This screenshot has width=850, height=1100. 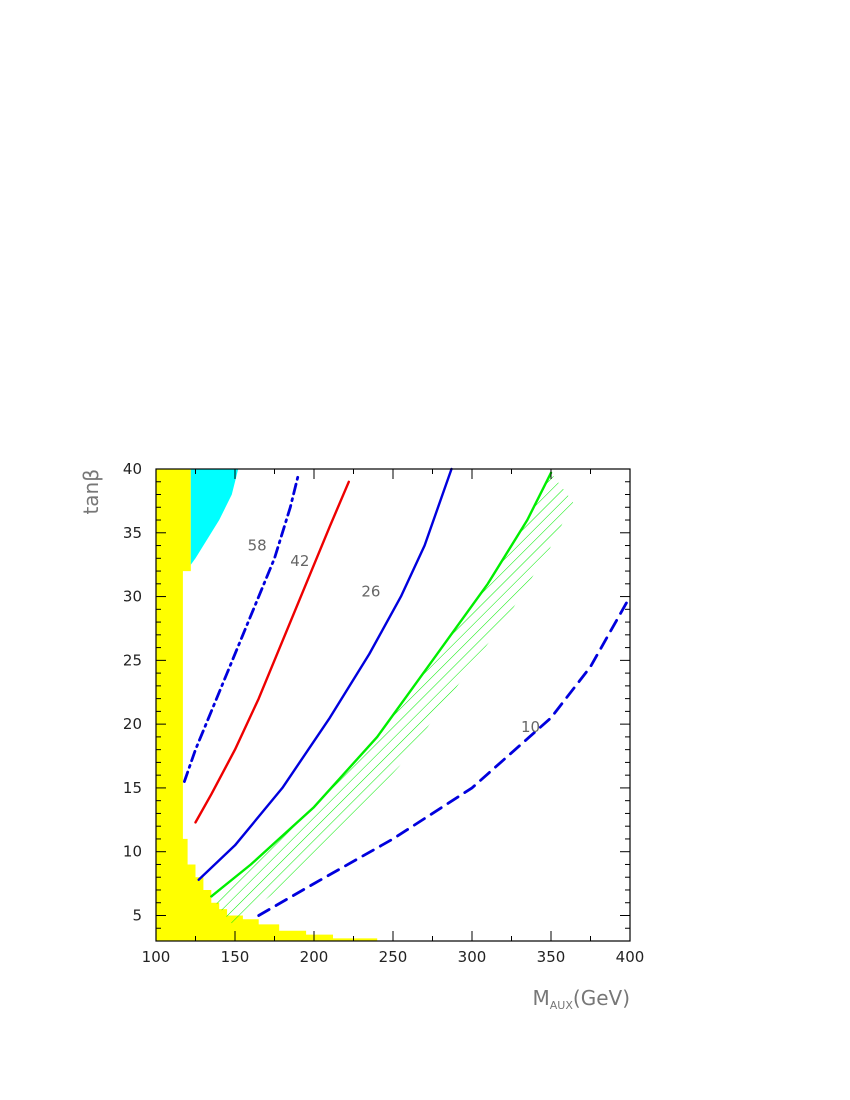 What do you see at coordinates (156, 957) in the screenshot?
I see `x-tick-label-100: 100` at bounding box center [156, 957].